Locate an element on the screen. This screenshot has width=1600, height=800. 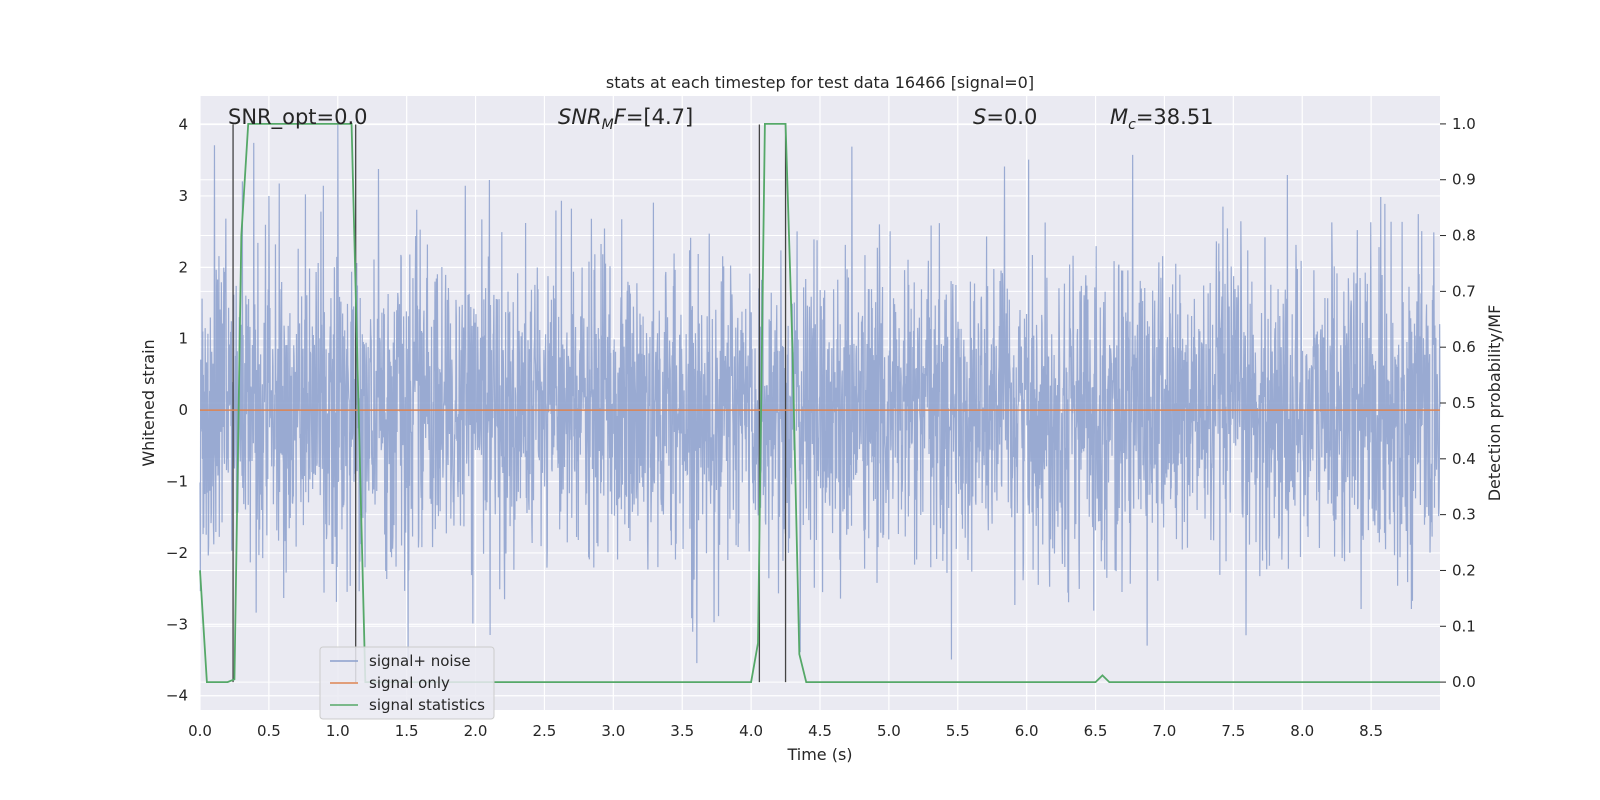
y-left-tick-labels: 4 3 2 1 0 −1 −2 −3 −4 is located at coordinates (177, 410).